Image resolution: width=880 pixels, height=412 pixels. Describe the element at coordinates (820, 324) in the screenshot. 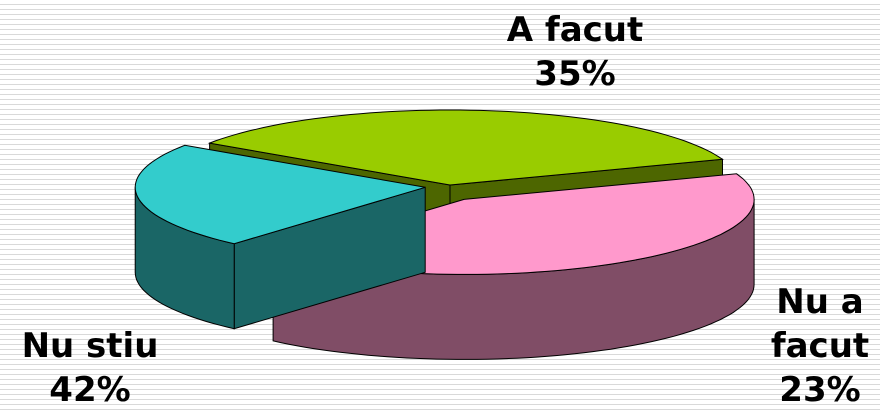

I see `category-label: Nu a facut` at that location.